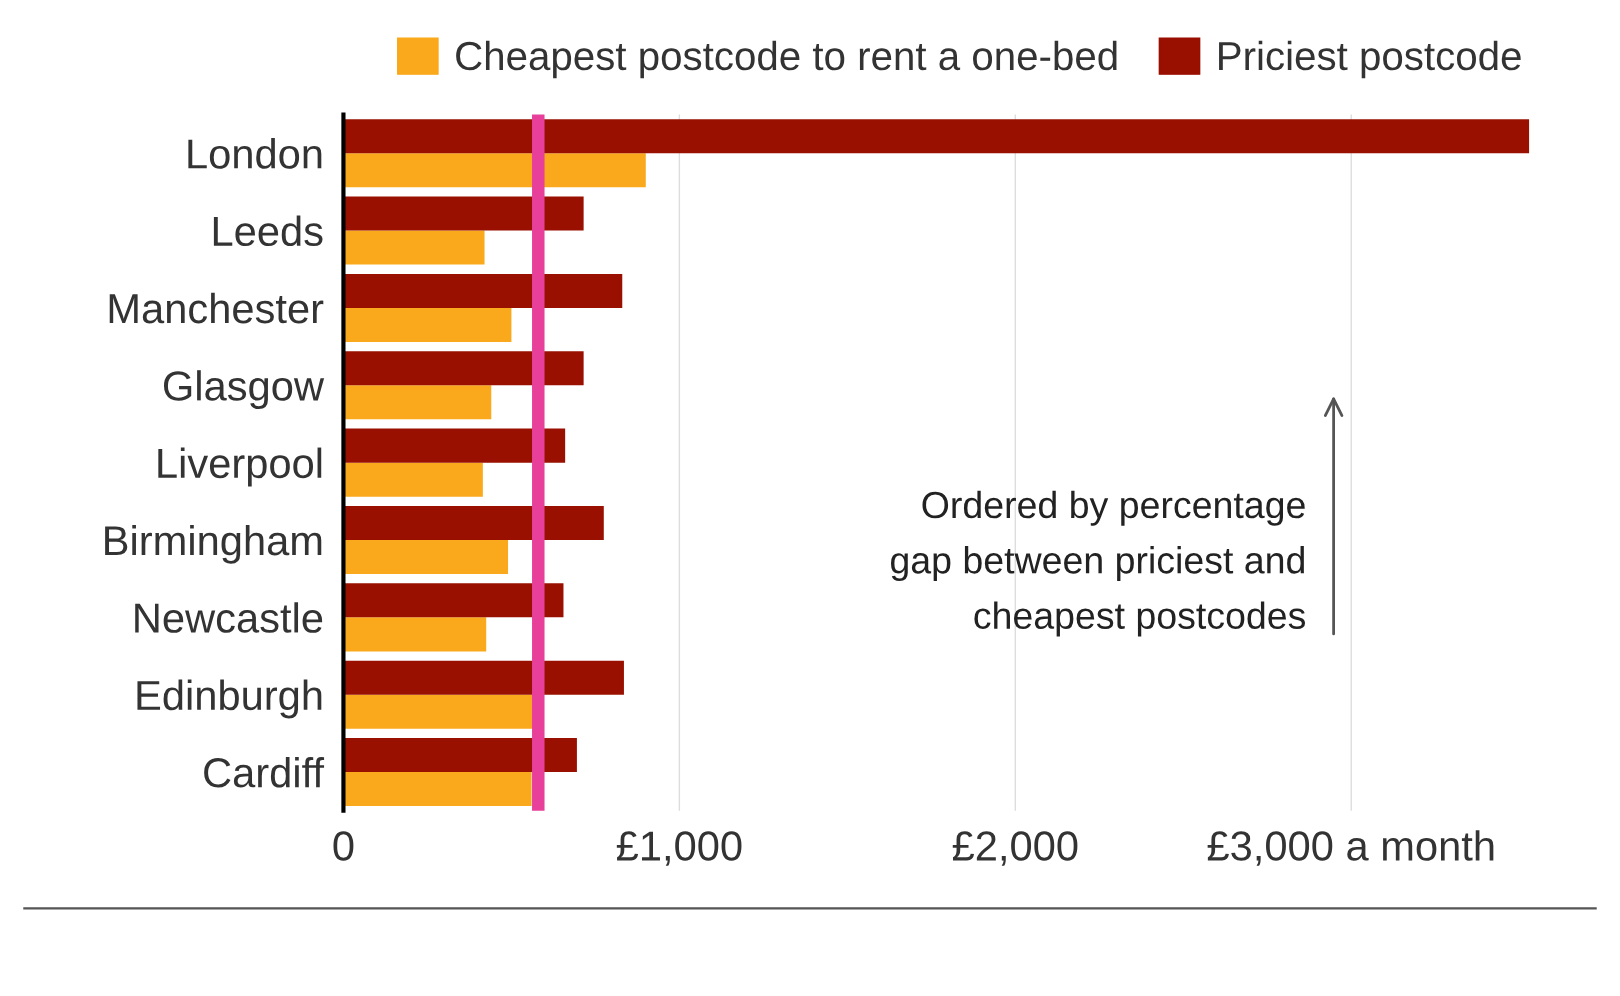 This screenshot has height=996, width=1620. I want to click on y-tick-label: Cardiff, so click(264, 772).